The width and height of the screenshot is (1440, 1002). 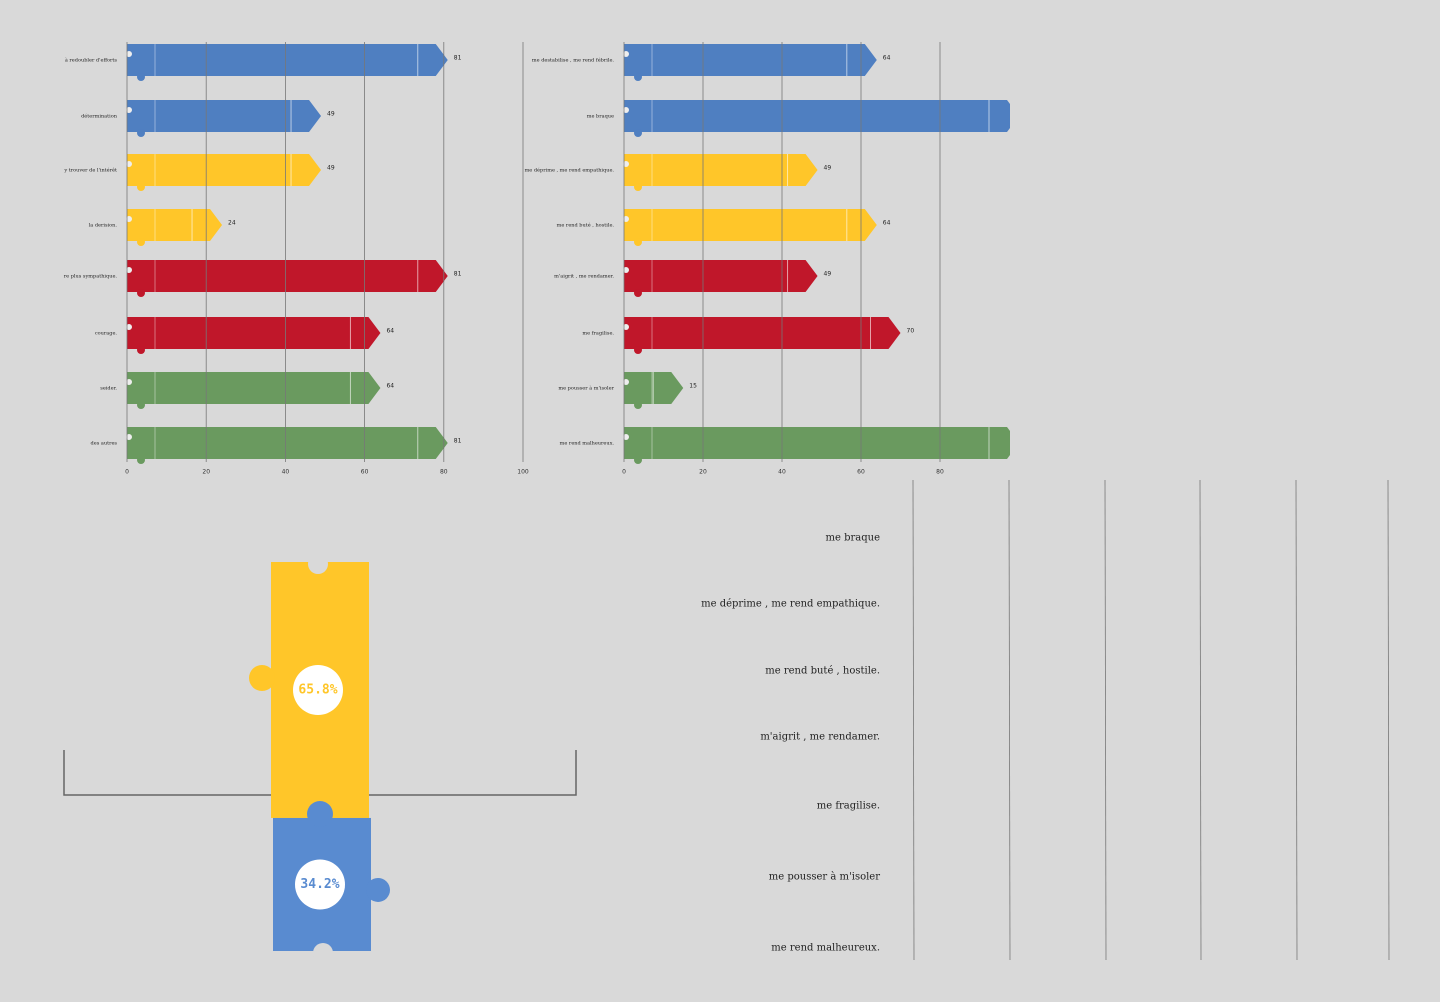 What do you see at coordinates (848, 806) in the screenshot?
I see `list-label: me fragilise.` at bounding box center [848, 806].